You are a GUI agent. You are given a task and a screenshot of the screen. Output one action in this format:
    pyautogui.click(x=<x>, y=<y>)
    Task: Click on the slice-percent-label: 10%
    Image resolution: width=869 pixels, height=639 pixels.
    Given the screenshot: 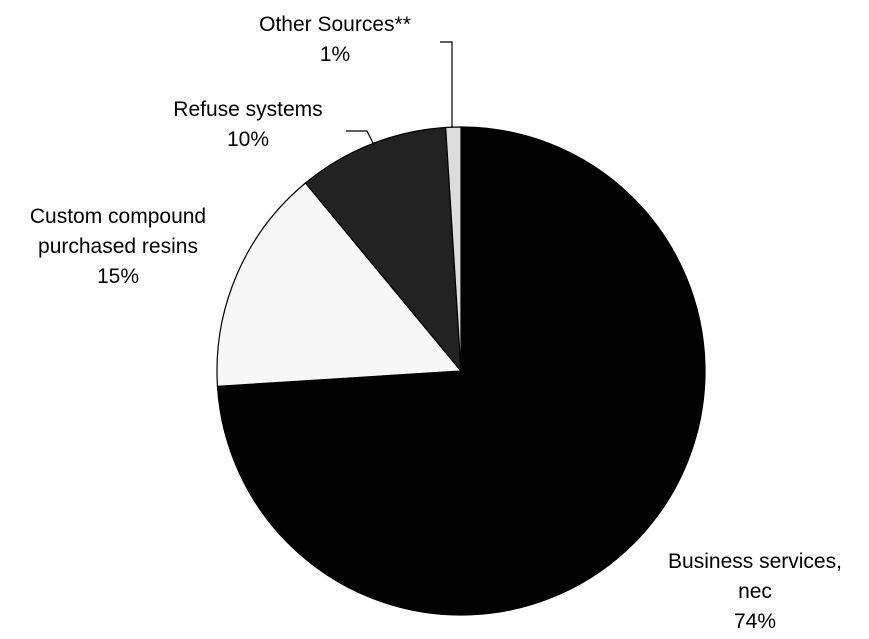 What is the action you would take?
    pyautogui.click(x=248, y=139)
    